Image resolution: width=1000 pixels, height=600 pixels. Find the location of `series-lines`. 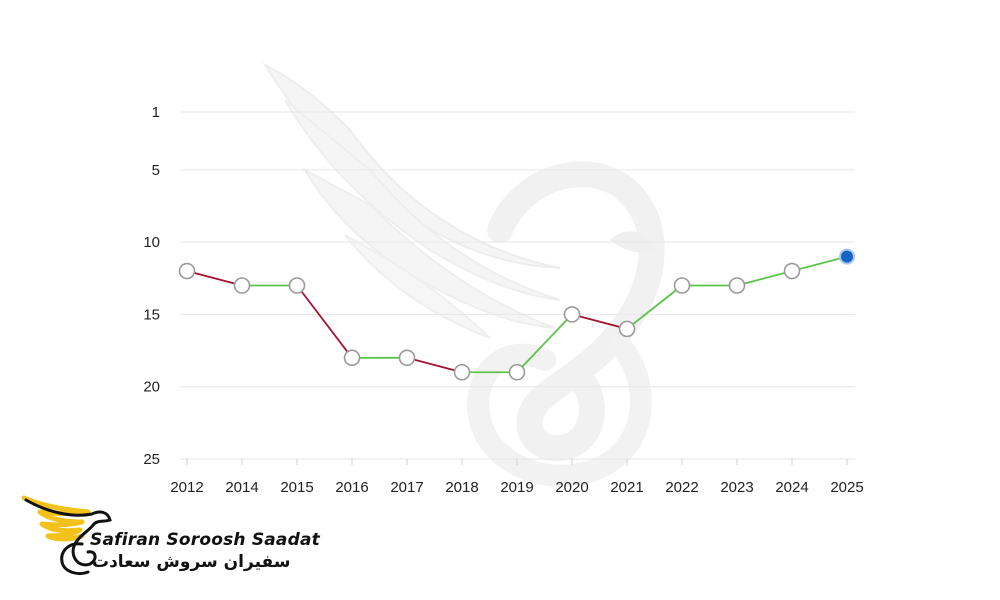

series-lines is located at coordinates (517, 314).